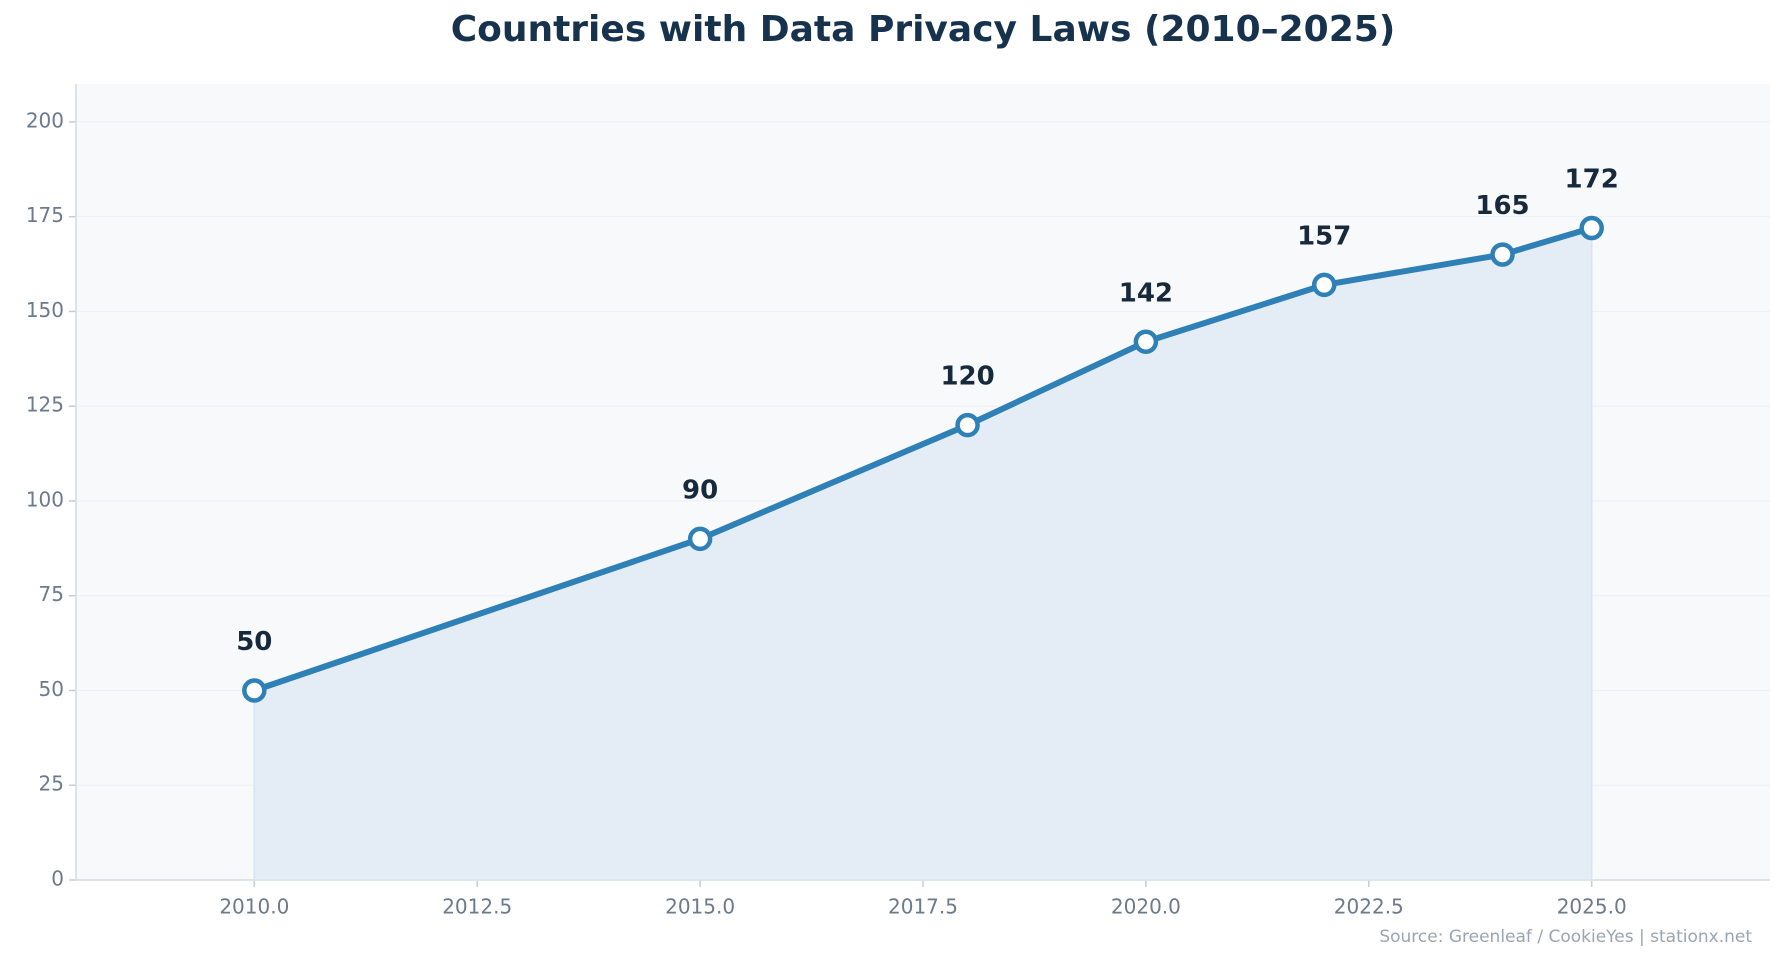 This screenshot has height=963, width=1785. Describe the element at coordinates (51, 784) in the screenshot. I see `y-tick-label: 25` at that location.